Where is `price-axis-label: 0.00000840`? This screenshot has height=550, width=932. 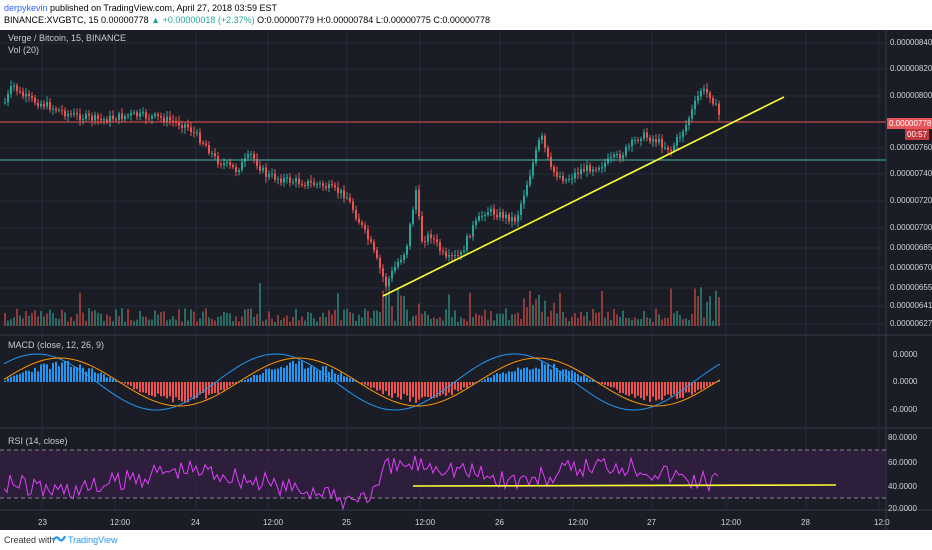
price-axis-label: 0.00000840 is located at coordinates (911, 42).